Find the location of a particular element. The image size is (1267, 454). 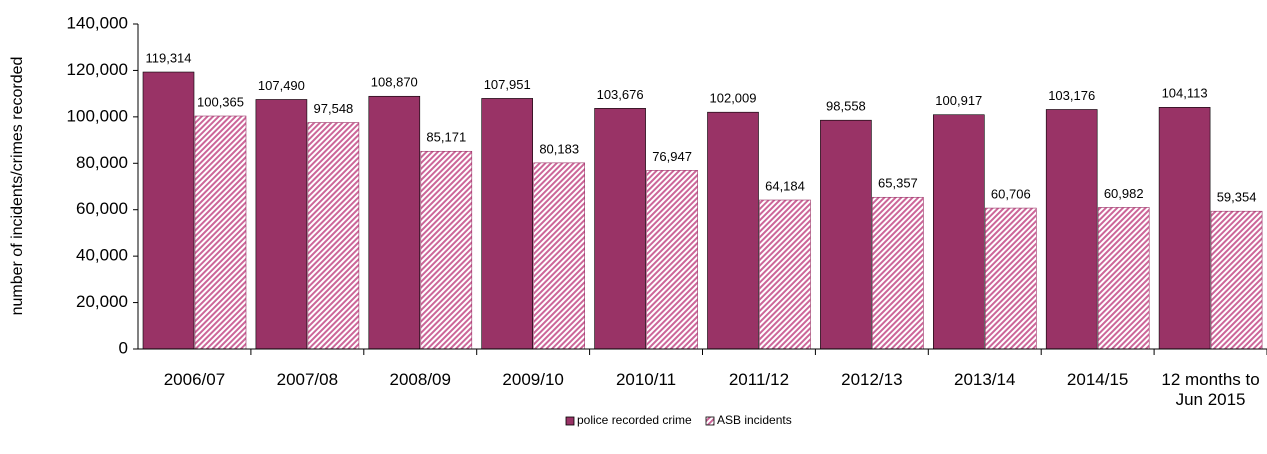

data-label: 80,183 is located at coordinates (559, 148).